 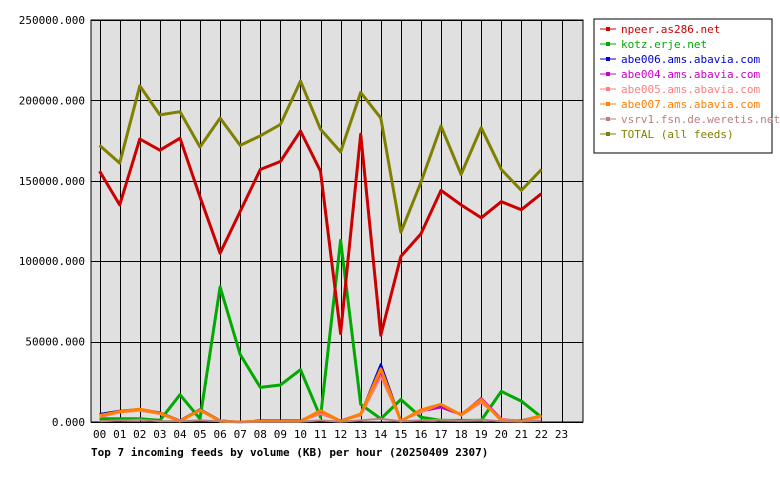 I want to click on x-tick-label: 06, so click(x=219, y=434).